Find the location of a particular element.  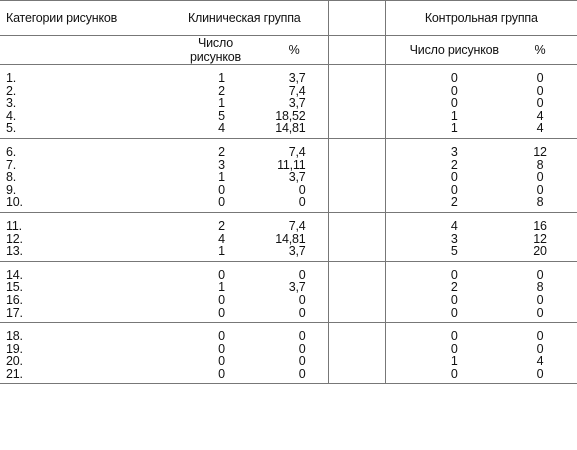

table-row: 21. 0 0 0 0 is located at coordinates (288, 376).